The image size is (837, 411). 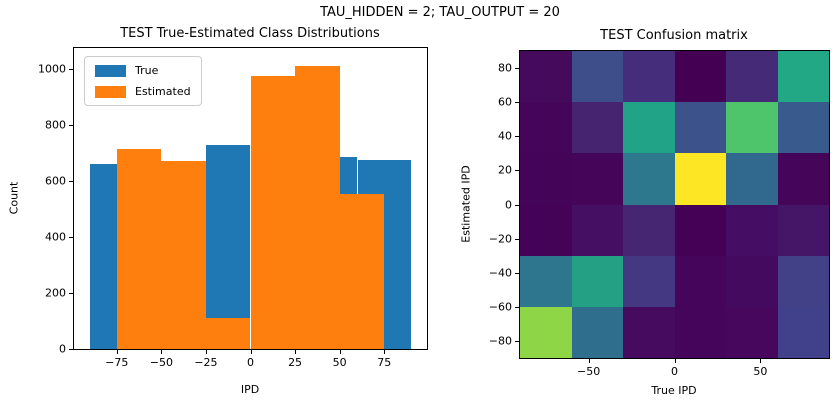 What do you see at coordinates (143, 81) in the screenshot?
I see `legend: True Estimated` at bounding box center [143, 81].